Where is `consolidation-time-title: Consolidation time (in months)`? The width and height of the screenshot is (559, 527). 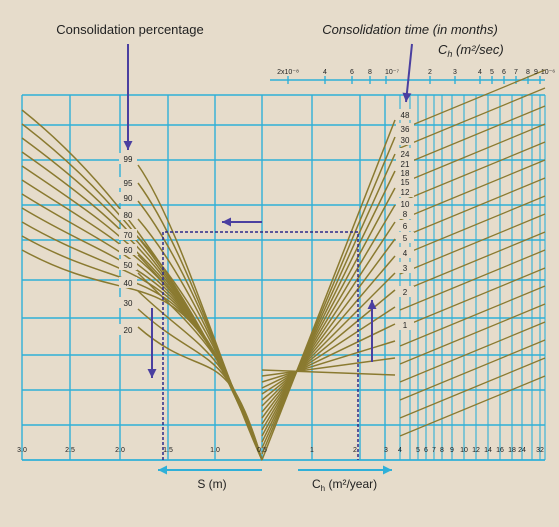 consolidation-time-title: Consolidation time (in months) is located at coordinates (410, 29).